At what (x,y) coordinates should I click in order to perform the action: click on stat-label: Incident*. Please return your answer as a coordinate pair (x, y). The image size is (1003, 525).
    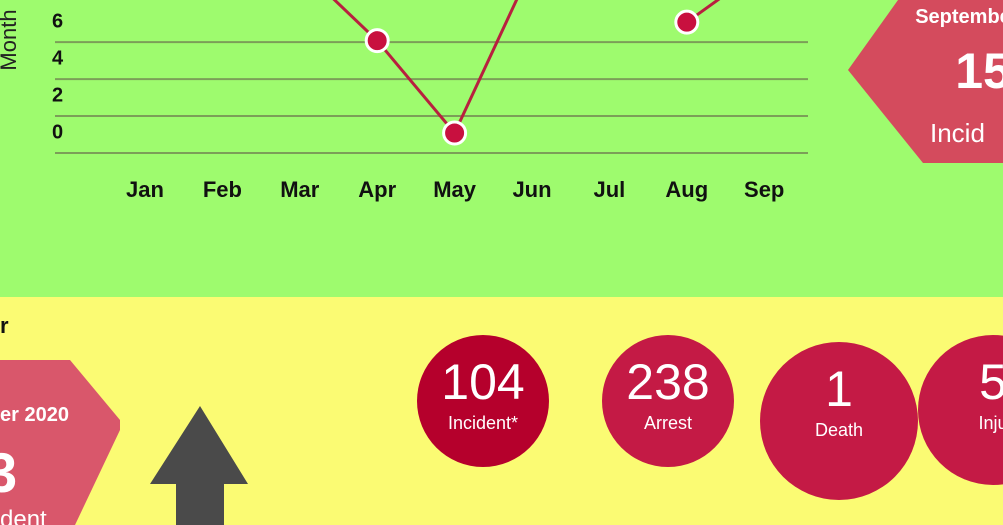
    Looking at the image, I should click on (483, 423).